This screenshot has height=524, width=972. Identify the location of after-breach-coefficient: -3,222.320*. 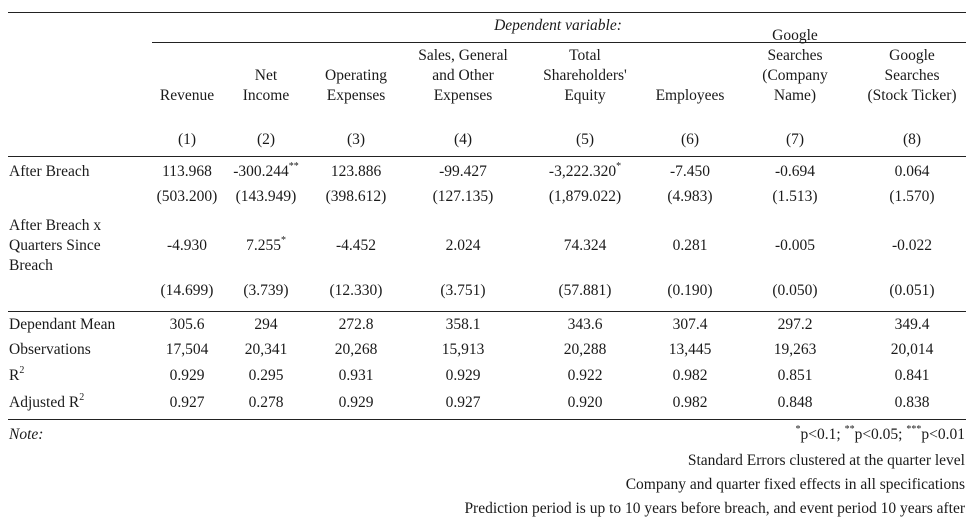
(585, 170).